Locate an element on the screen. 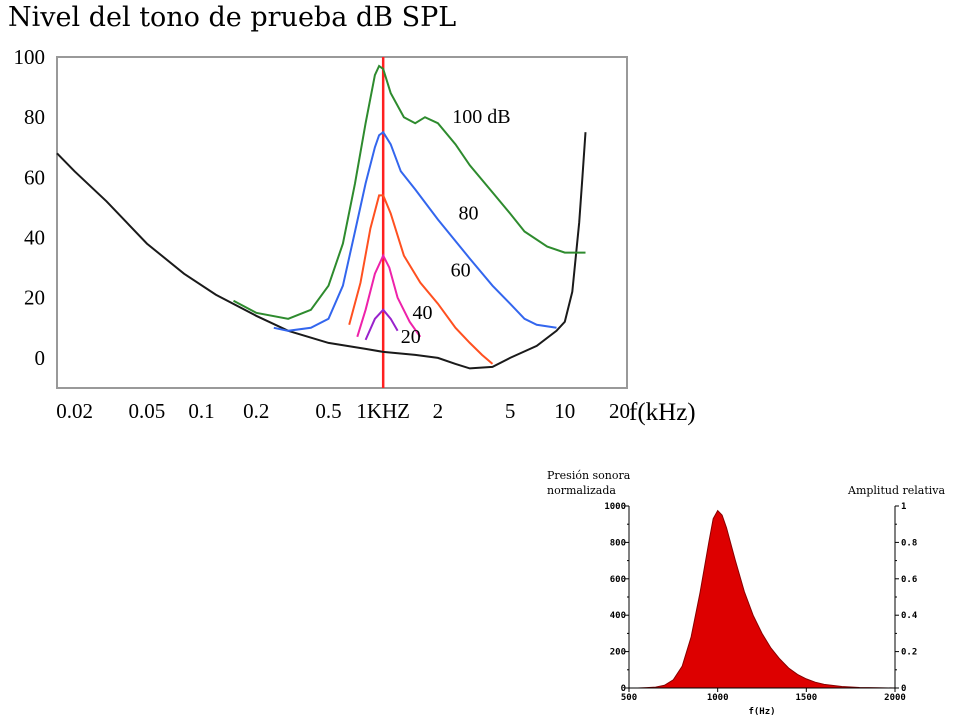 The width and height of the screenshot is (960, 720). left-axis-label-line-2: normalizada is located at coordinates (581, 490).